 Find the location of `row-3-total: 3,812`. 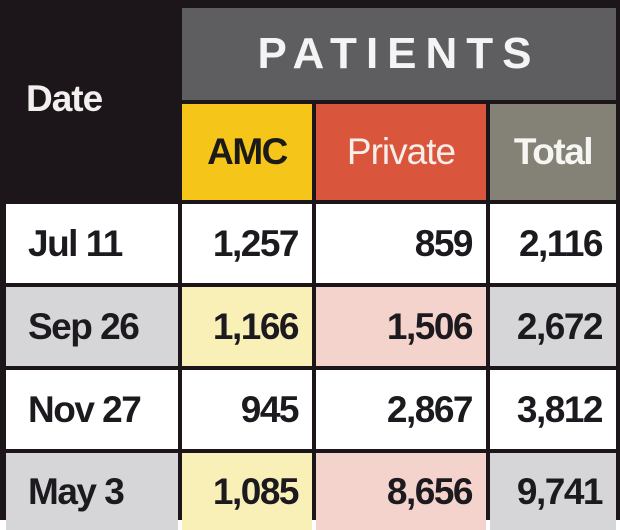

row-3-total: 3,812 is located at coordinates (553, 409).